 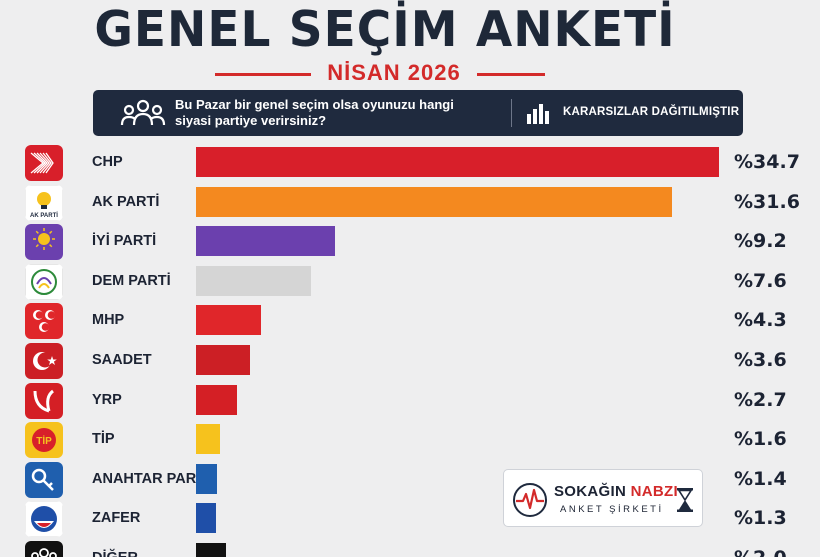 What do you see at coordinates (538, 115) in the screenshot?
I see `bar-chart-icon` at bounding box center [538, 115].